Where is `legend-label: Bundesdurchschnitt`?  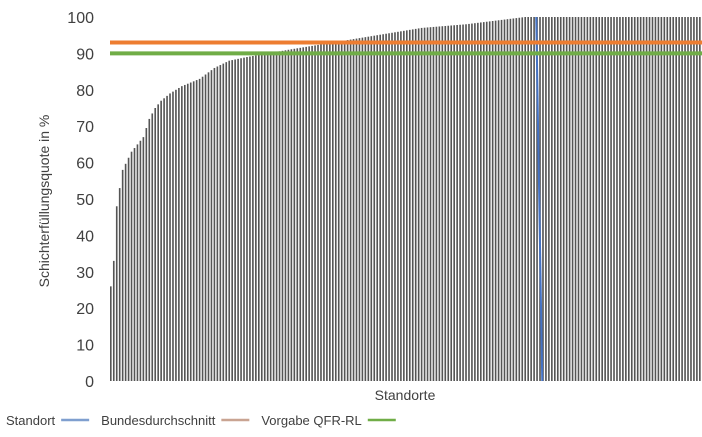 legend-label: Bundesdurchschnitt is located at coordinates (158, 420).